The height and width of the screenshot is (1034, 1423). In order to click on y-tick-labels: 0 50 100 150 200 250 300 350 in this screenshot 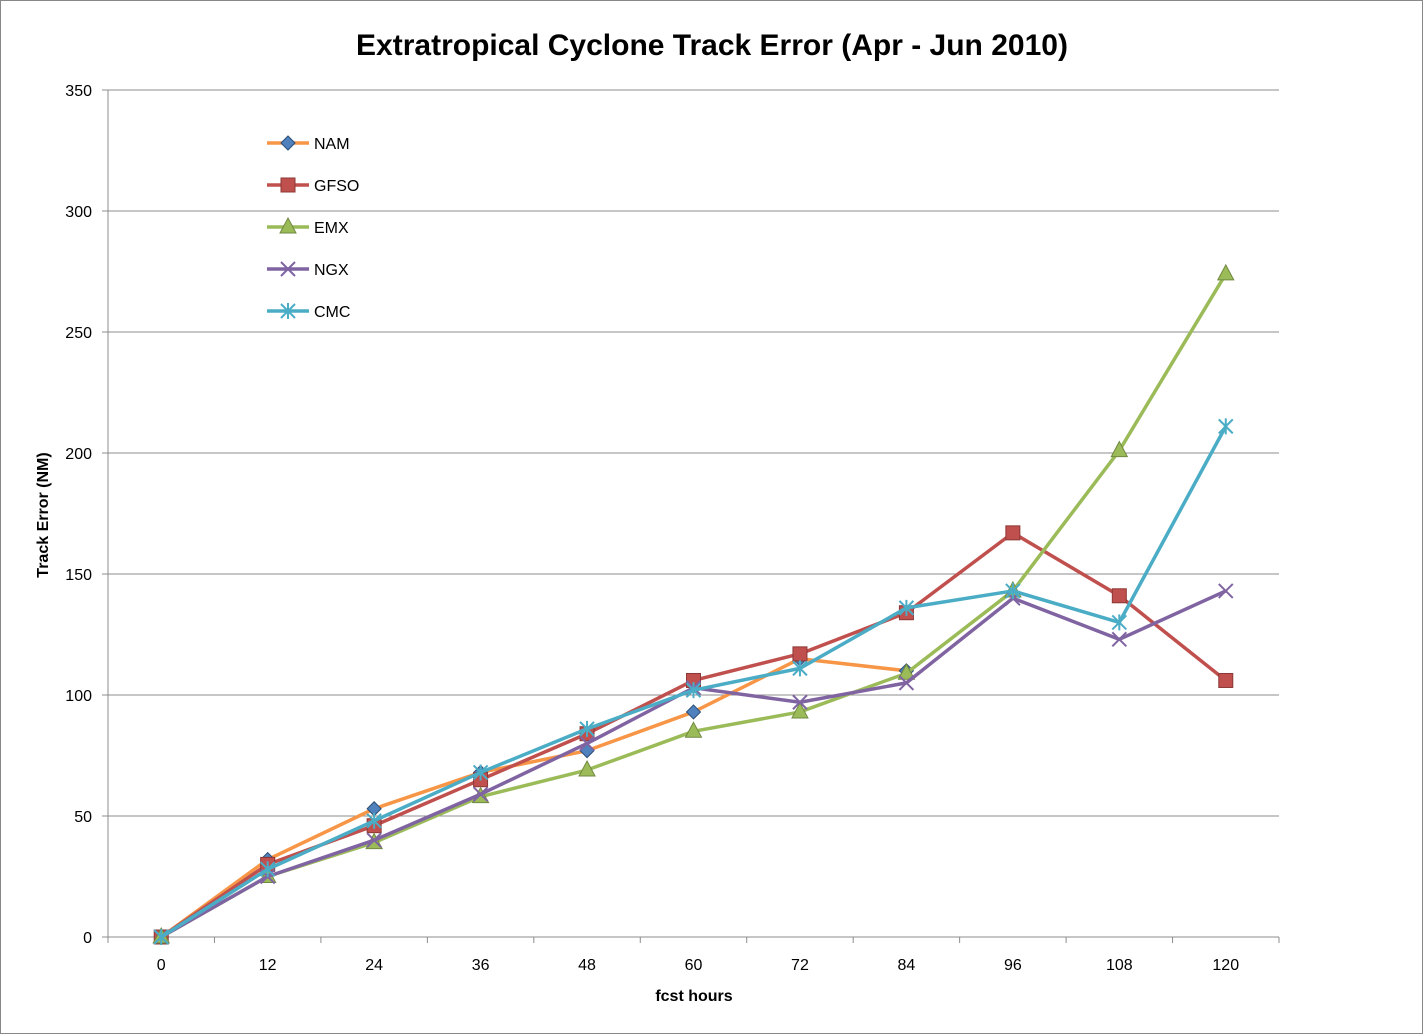, I will do `click(78, 515)`.